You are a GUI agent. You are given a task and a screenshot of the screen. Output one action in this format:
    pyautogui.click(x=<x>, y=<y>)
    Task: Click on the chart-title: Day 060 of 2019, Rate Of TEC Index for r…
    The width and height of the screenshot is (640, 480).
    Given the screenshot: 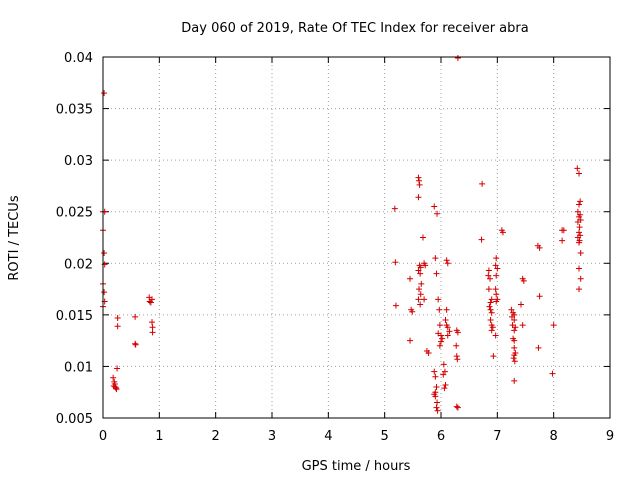 What is the action you would take?
    pyautogui.click(x=354, y=28)
    